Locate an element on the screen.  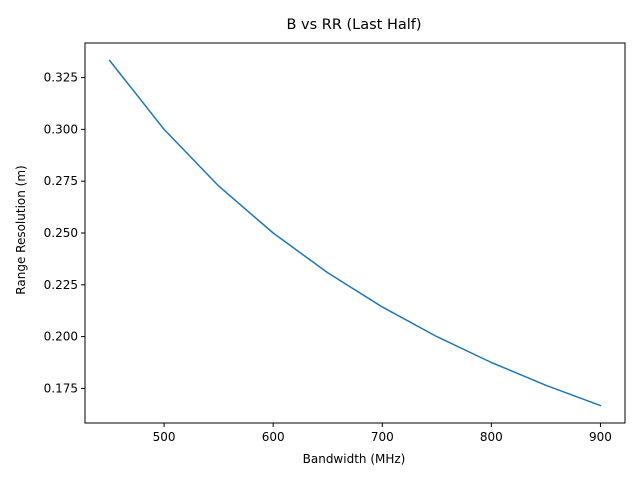
y-axis: 0.175 0.200 0.225 0.250 0.275 0.300 0.325 is located at coordinates (64, 233).